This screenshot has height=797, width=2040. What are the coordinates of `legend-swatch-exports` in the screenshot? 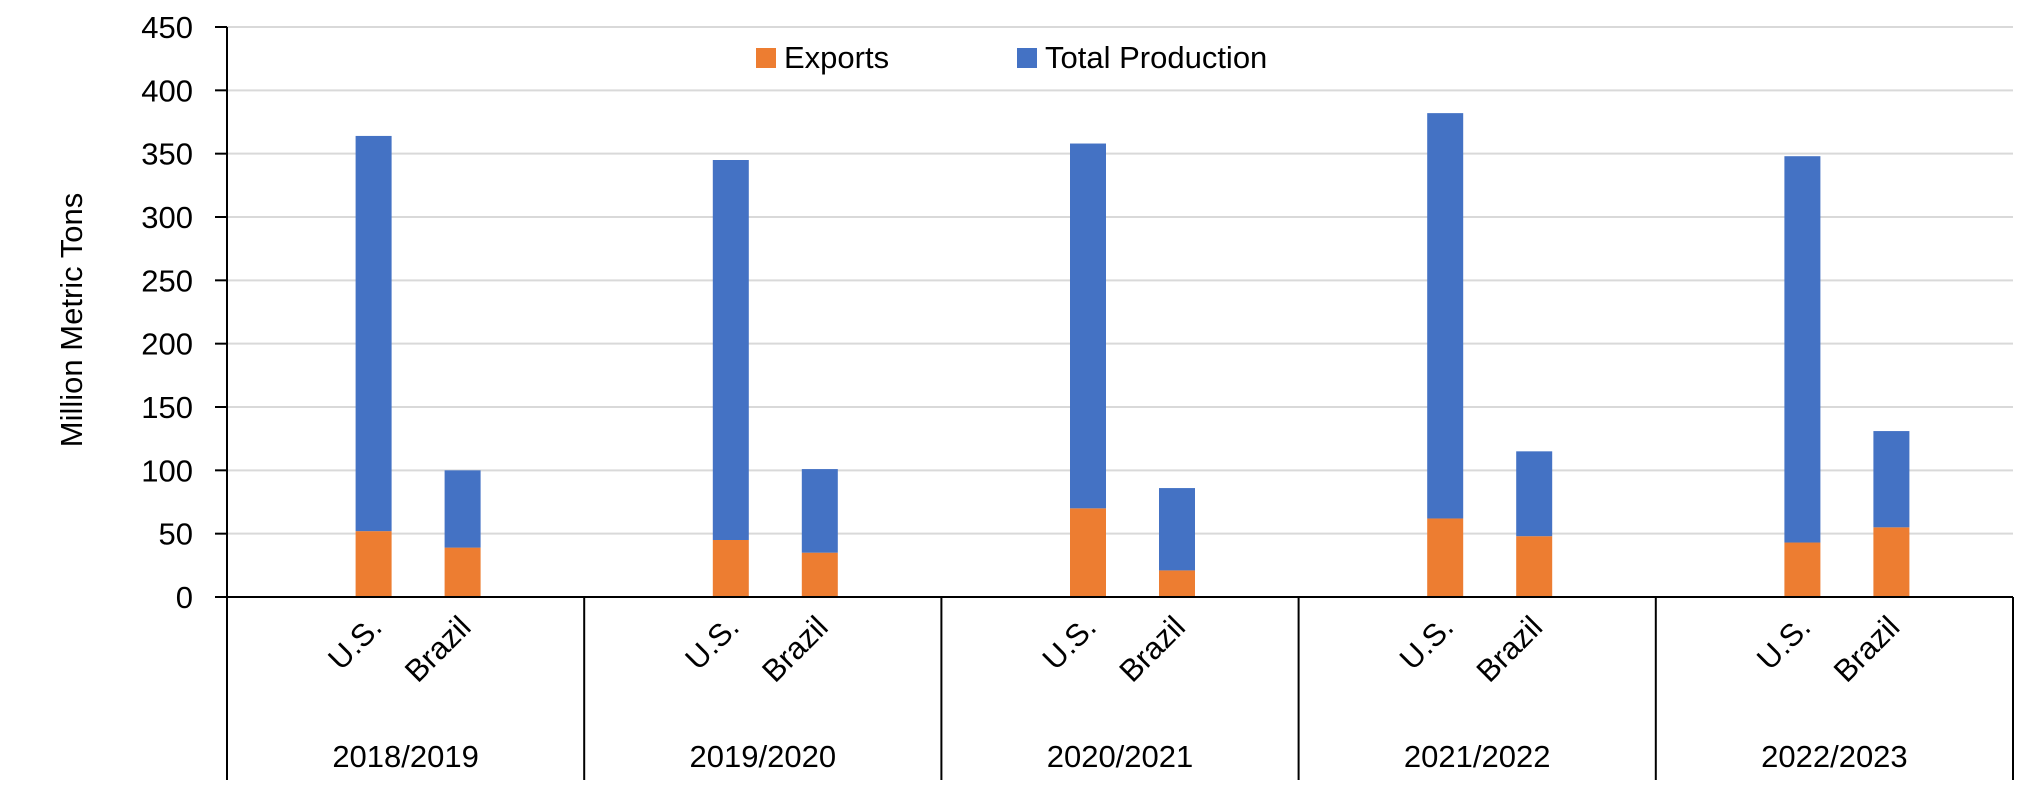 It's located at (766, 58).